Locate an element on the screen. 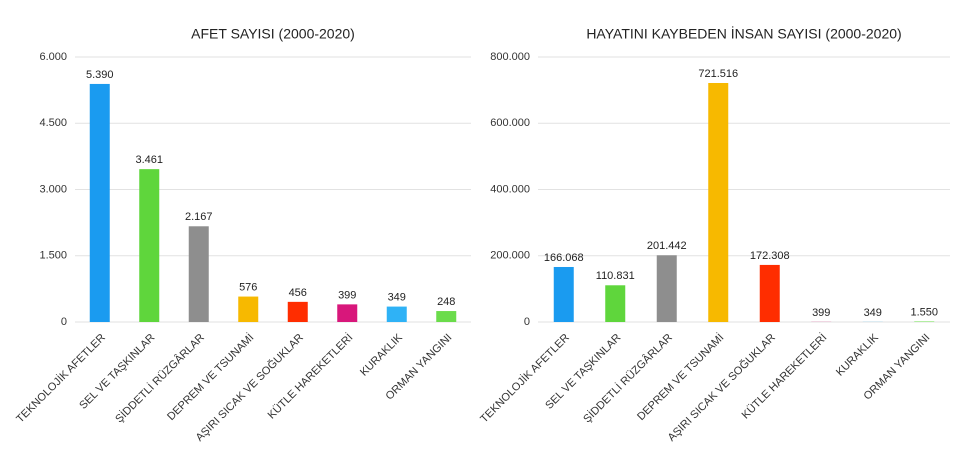  y-tick-label: 800.000 is located at coordinates (510, 57).